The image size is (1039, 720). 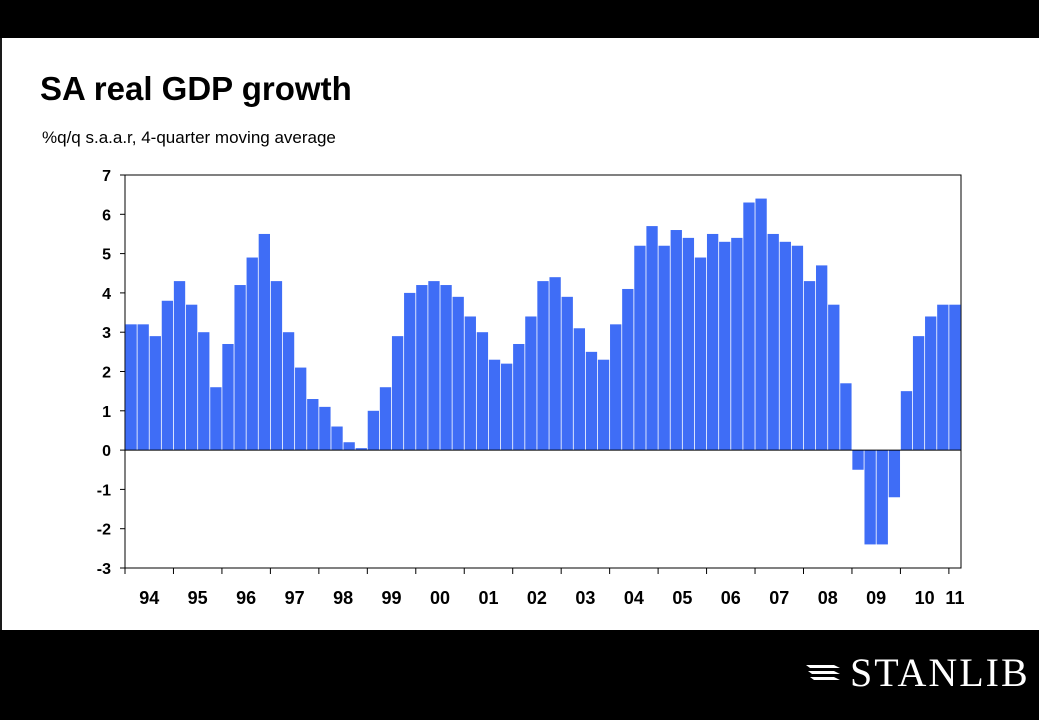 I want to click on y-tick-label: -1, so click(x=104, y=490).